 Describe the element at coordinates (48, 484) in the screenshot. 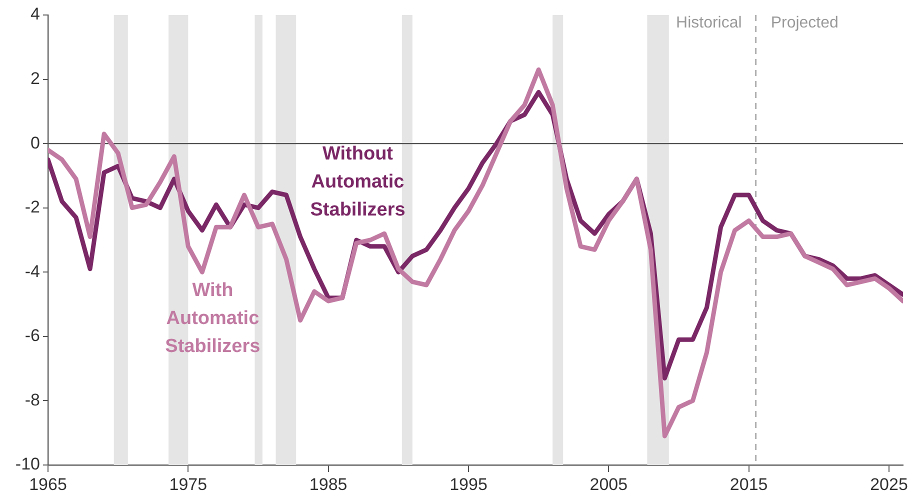

I see `x-tick-label: 1965` at that location.